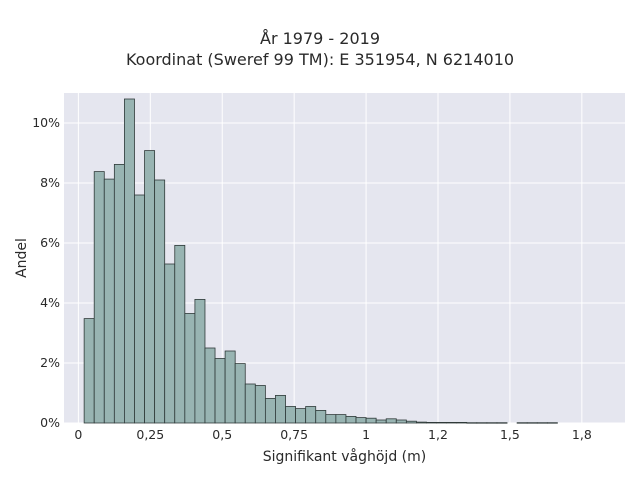 This screenshot has height=480, width=640. Describe the element at coordinates (46, 272) in the screenshot. I see `y-axis-ticks: 0% 2% 4% 6% 8% 10%` at that location.